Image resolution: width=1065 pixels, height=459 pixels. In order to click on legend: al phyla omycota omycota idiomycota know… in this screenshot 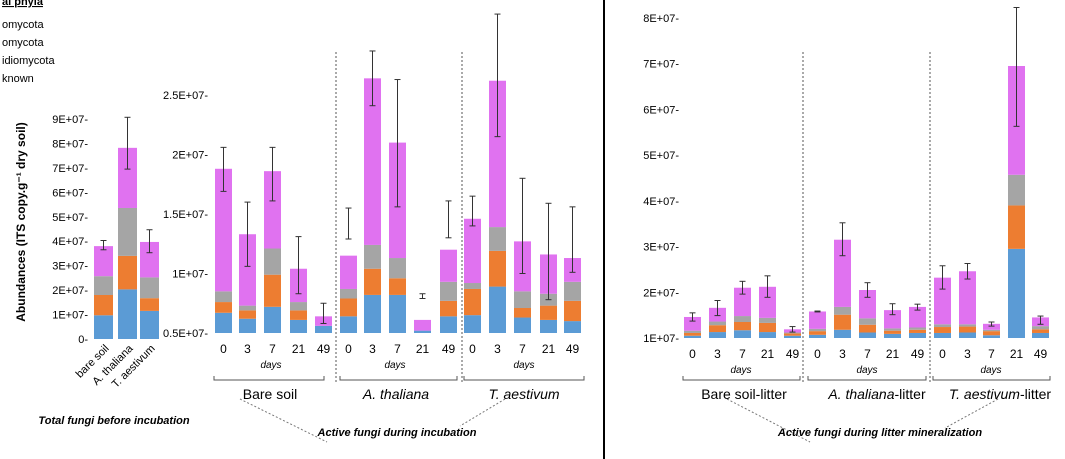, I will do `click(28, 42)`.